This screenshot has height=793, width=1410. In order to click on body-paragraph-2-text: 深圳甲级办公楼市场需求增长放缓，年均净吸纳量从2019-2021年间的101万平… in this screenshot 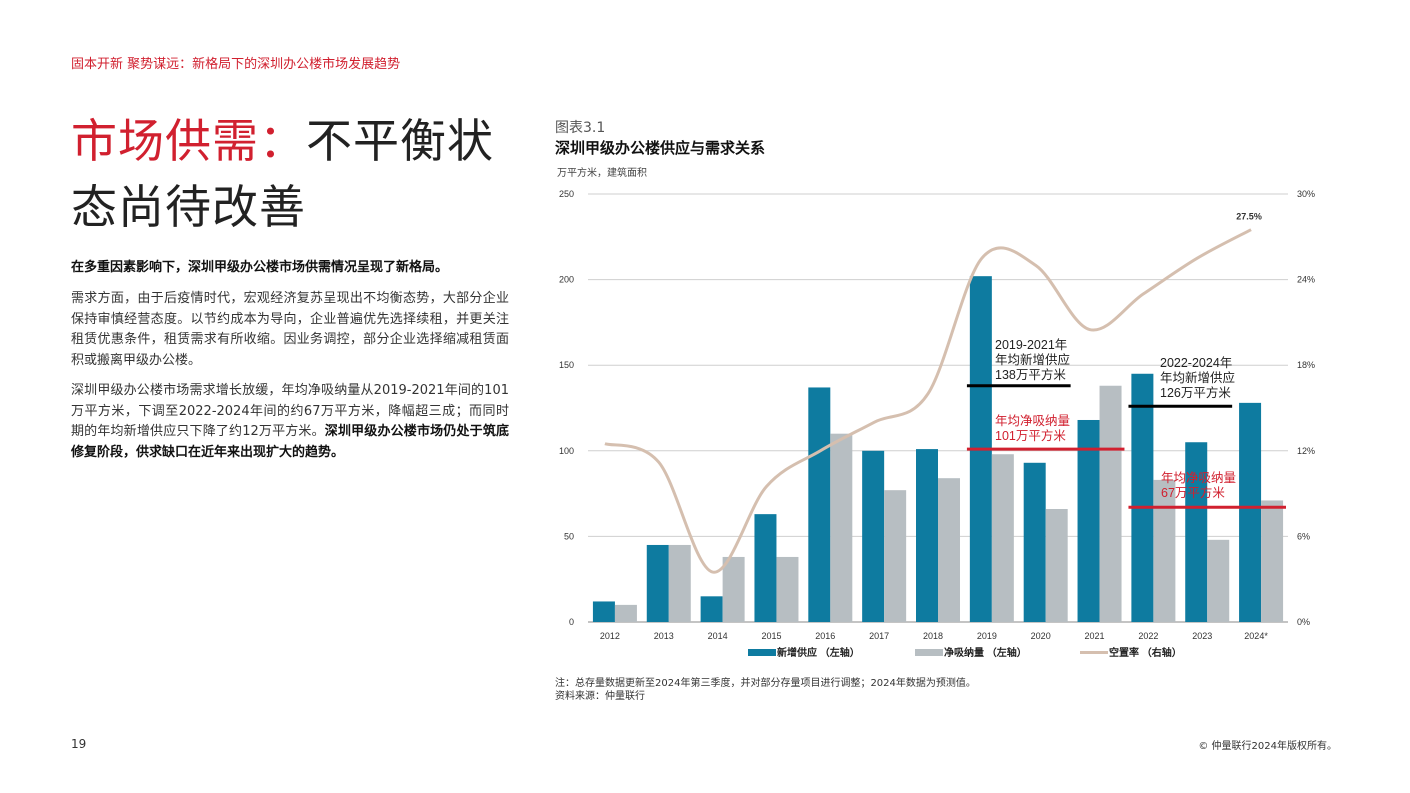, I will do `click(290, 411)`.